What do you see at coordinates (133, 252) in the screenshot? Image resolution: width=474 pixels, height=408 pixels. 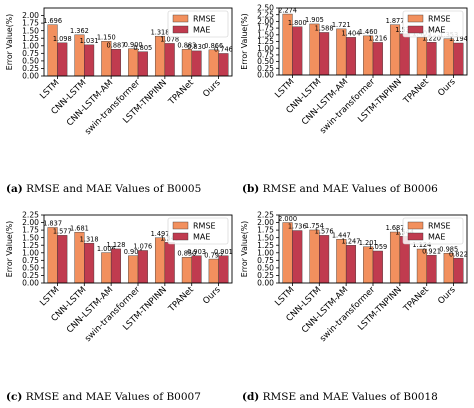 I see `data-label-rmse: 0.904` at bounding box center [133, 252].